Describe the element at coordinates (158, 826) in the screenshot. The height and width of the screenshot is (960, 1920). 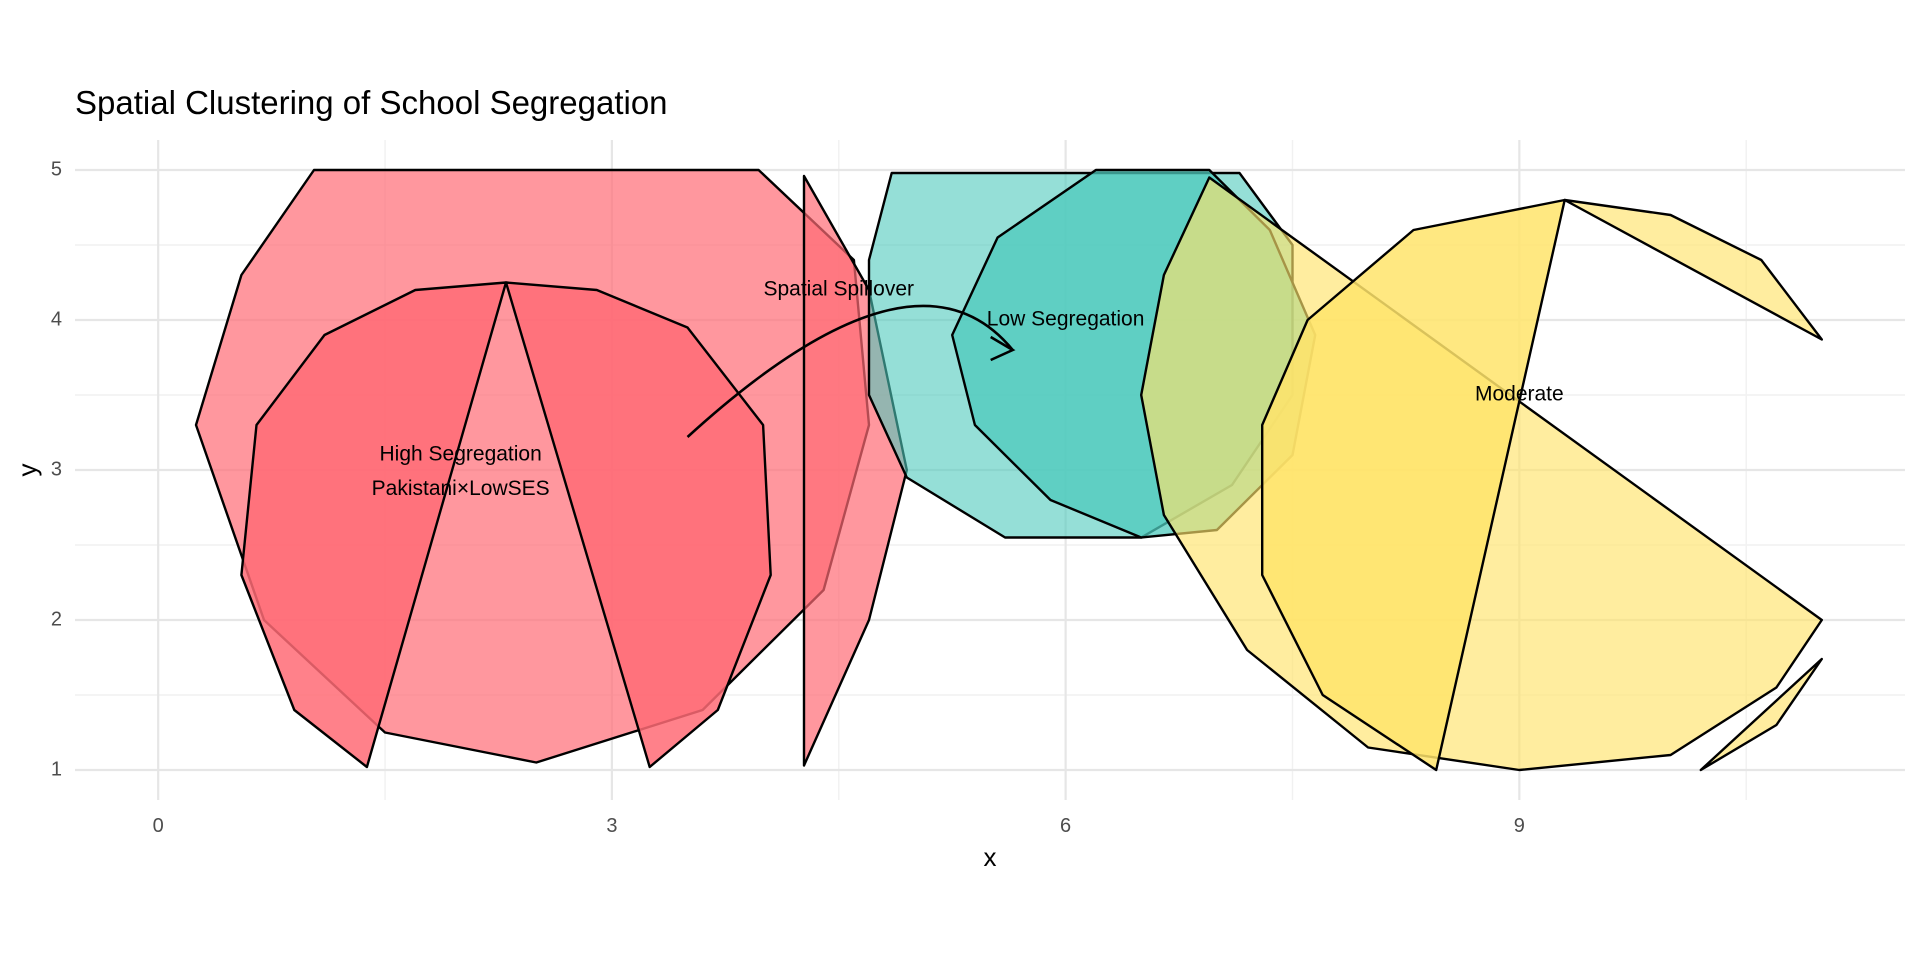
I see `x-tick-label: 0` at that location.